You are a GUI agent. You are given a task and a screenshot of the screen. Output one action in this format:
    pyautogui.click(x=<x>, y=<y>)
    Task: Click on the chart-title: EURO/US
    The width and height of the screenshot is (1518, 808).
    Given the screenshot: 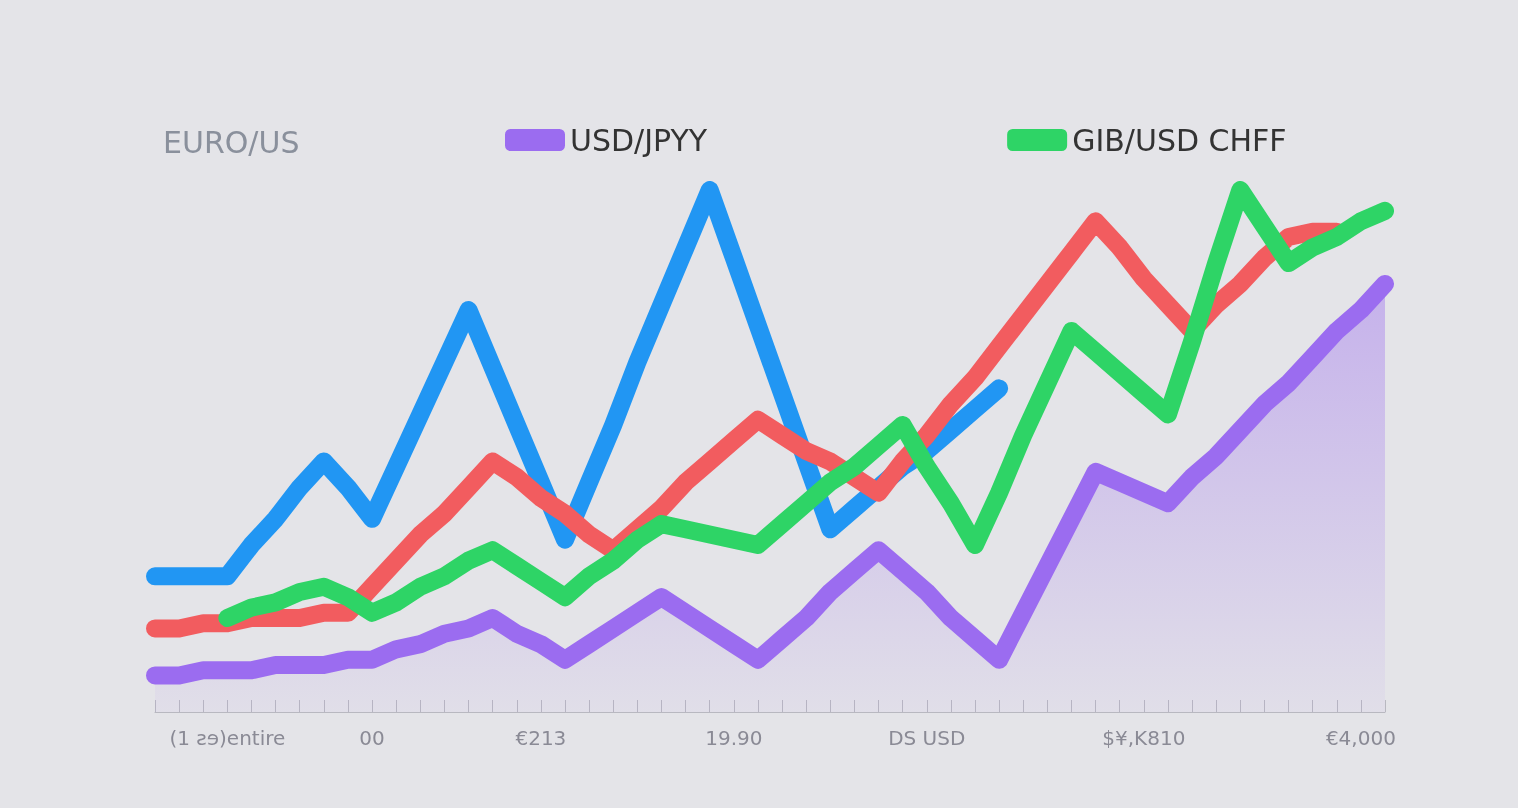 What is the action you would take?
    pyautogui.click(x=231, y=142)
    